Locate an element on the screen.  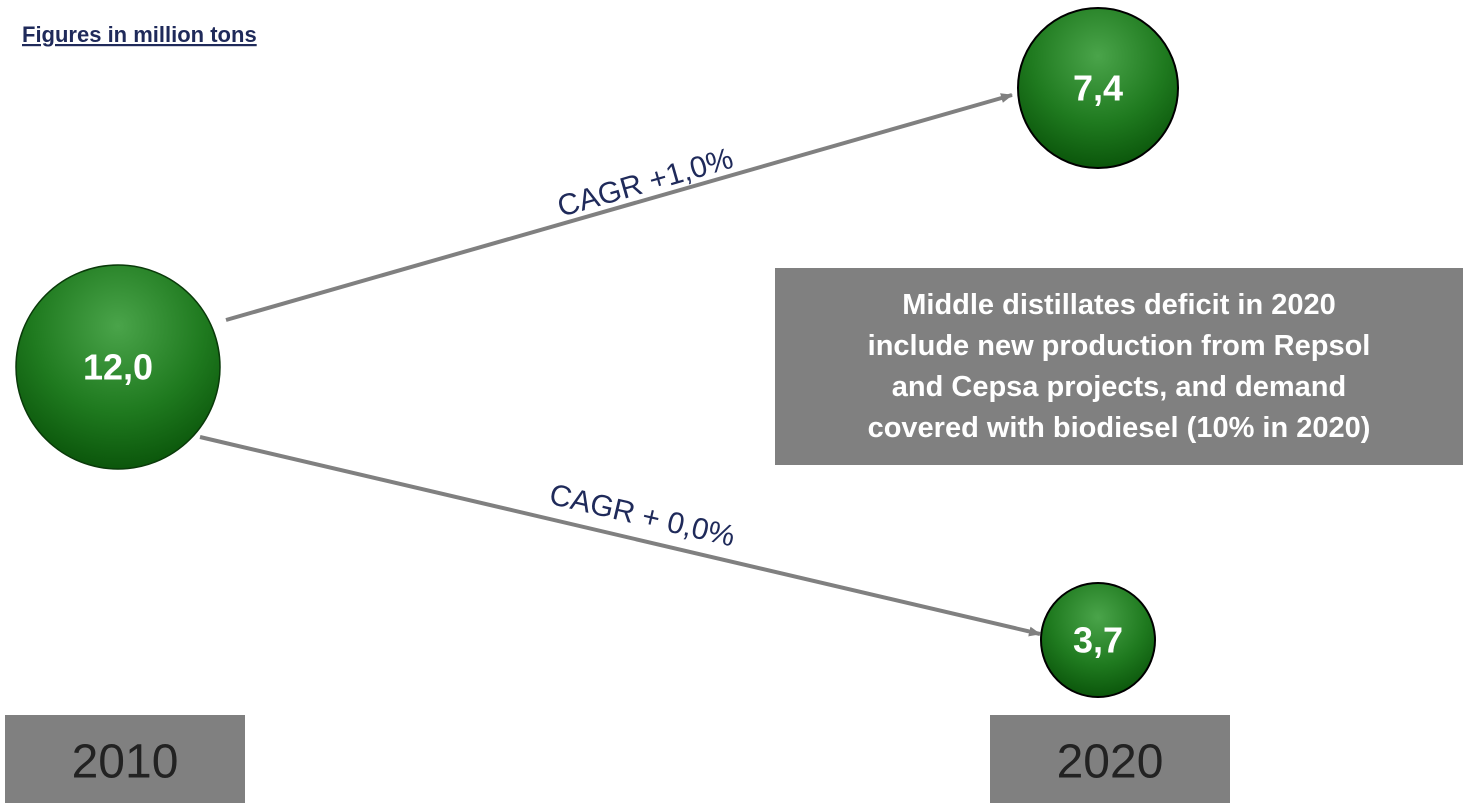
note-line: covered with biodiesel (10% in 2020) is located at coordinates (1119, 428).